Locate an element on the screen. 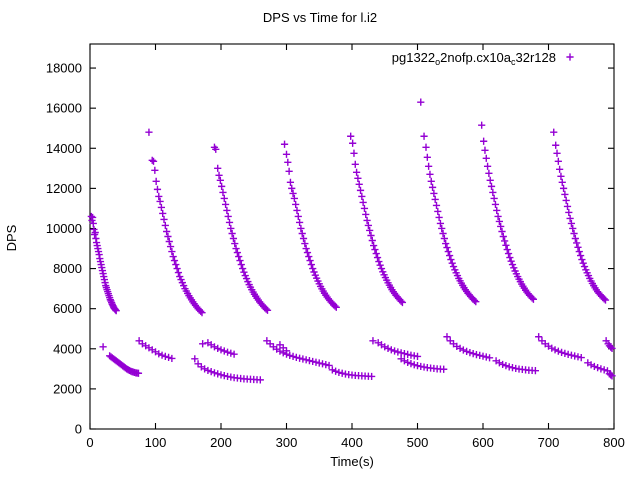 Image resolution: width=640 pixels, height=480 pixels. y-tick-label: 2000 is located at coordinates (67, 388).